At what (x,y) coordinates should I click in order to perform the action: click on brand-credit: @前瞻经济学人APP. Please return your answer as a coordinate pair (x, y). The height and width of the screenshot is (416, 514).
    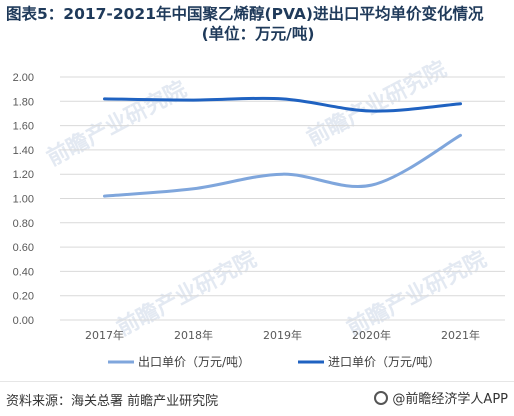
    Looking at the image, I should click on (441, 397).